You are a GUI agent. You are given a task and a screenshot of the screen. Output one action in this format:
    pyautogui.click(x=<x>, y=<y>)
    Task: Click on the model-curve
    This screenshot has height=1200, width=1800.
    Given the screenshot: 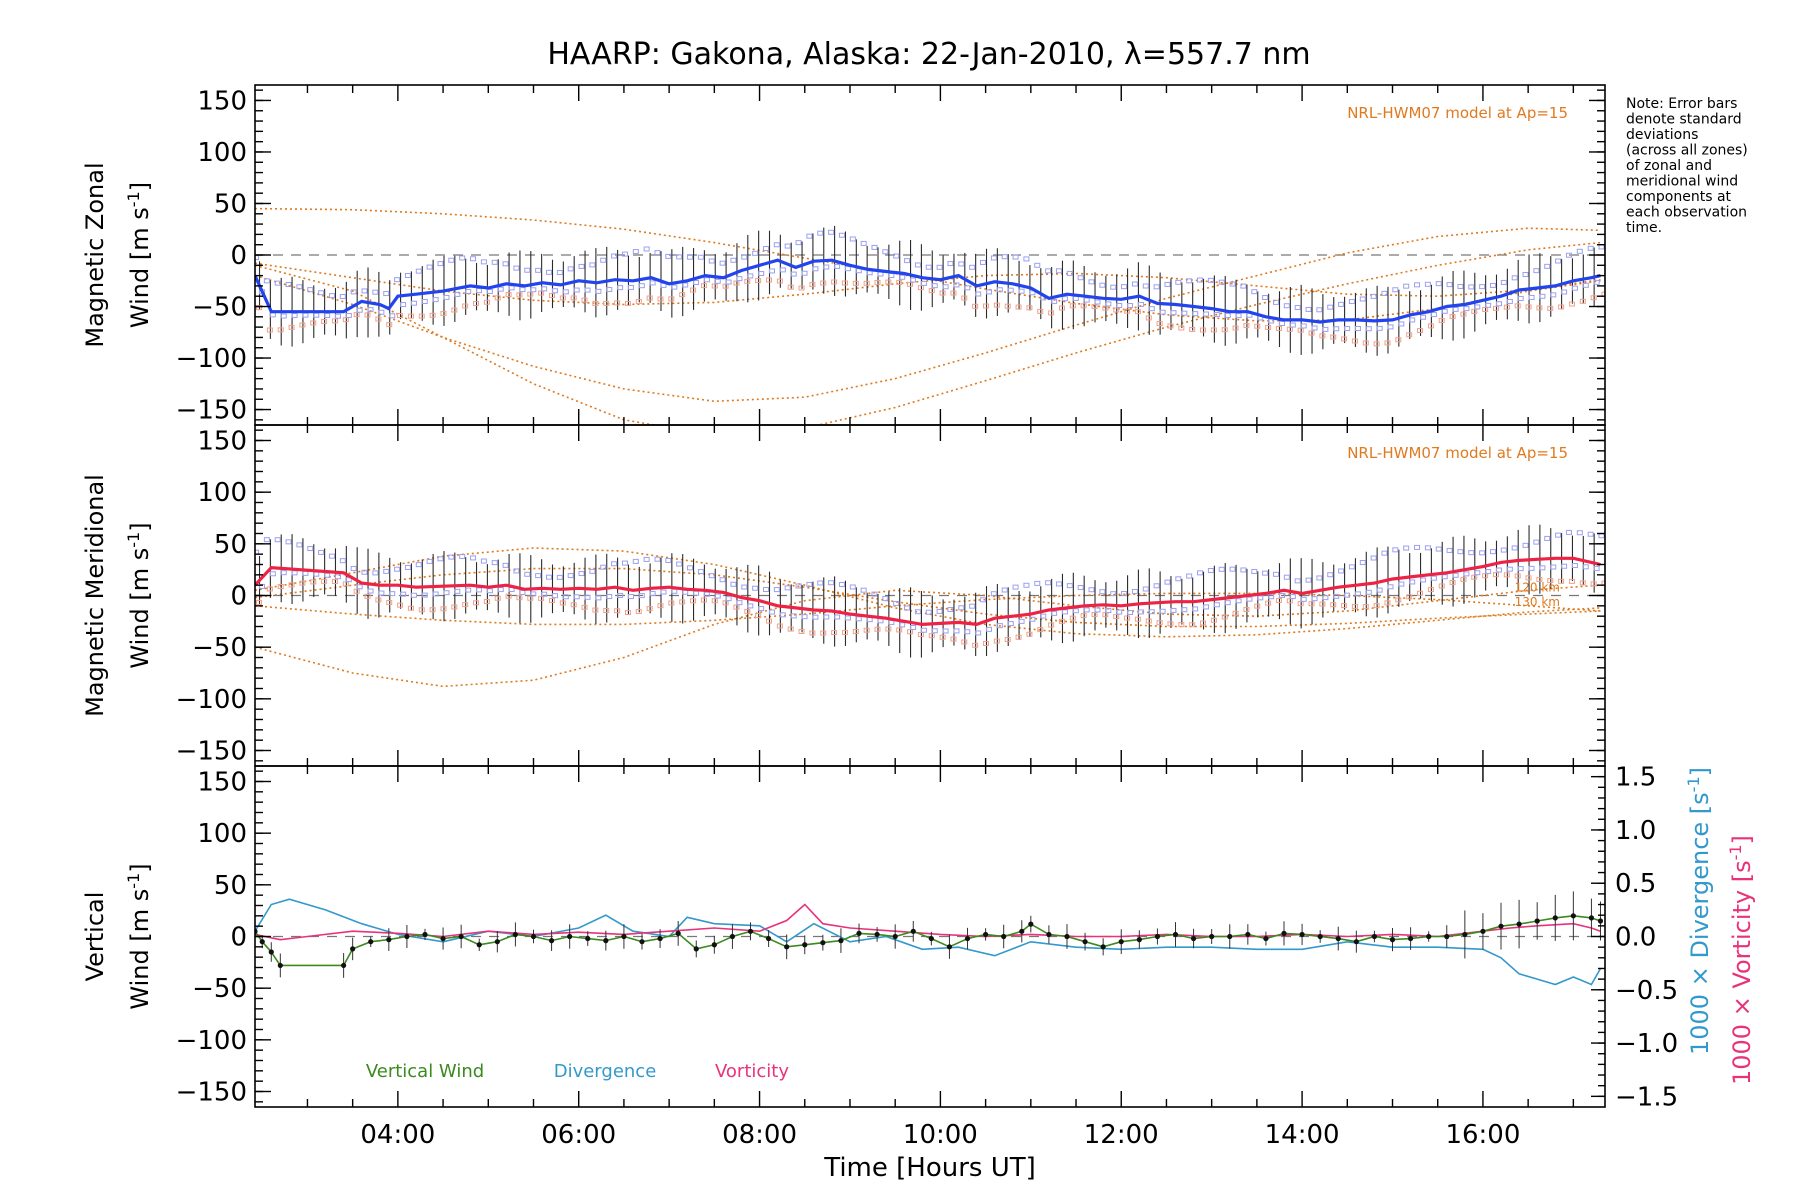 What is the action you would take?
    pyautogui.click(x=928, y=592)
    